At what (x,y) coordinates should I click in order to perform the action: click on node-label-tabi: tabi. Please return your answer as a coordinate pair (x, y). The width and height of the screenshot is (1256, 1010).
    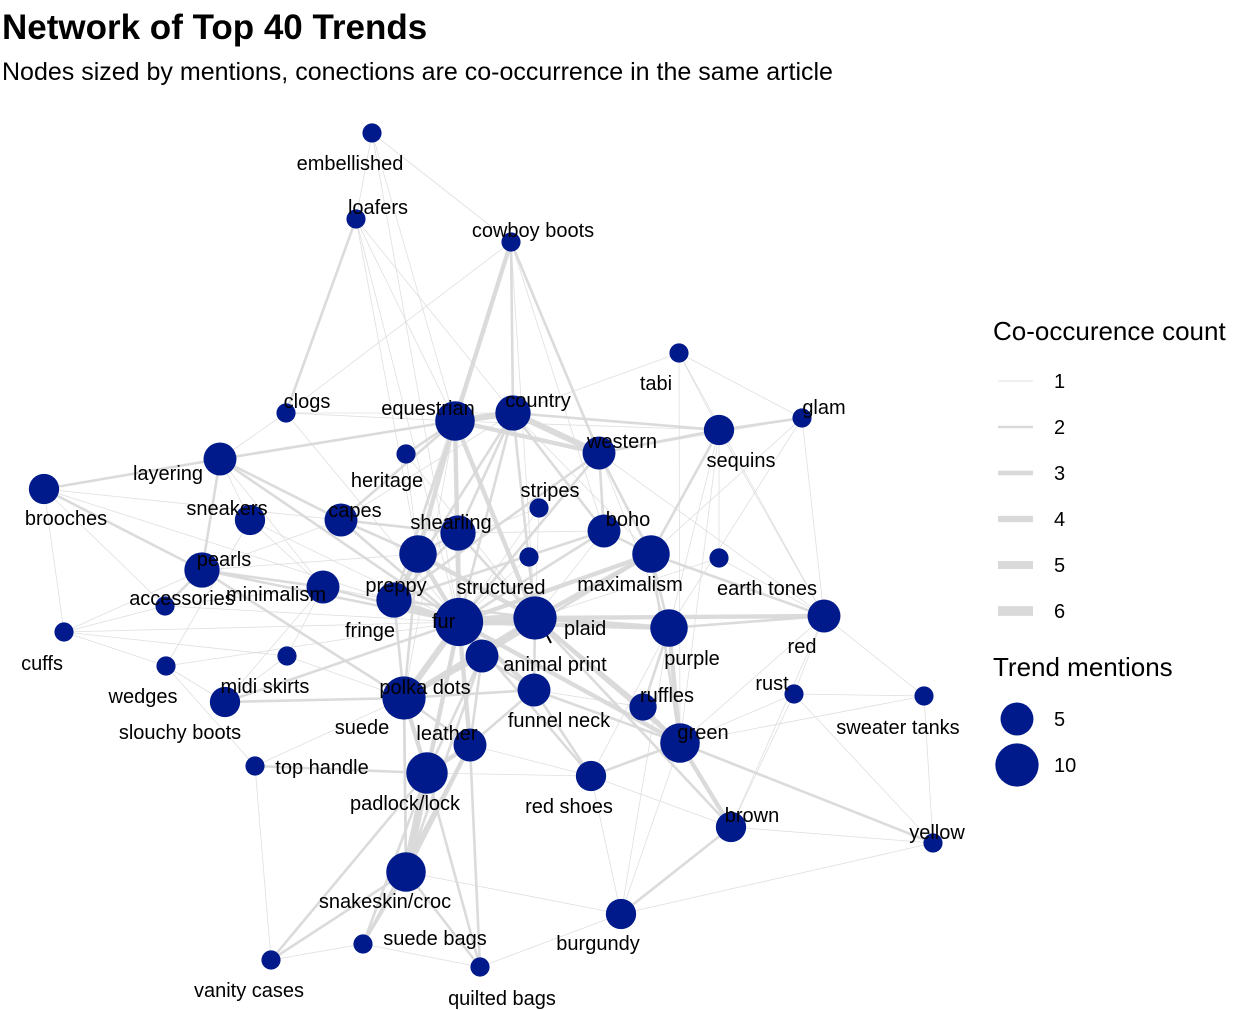
    Looking at the image, I should click on (656, 384).